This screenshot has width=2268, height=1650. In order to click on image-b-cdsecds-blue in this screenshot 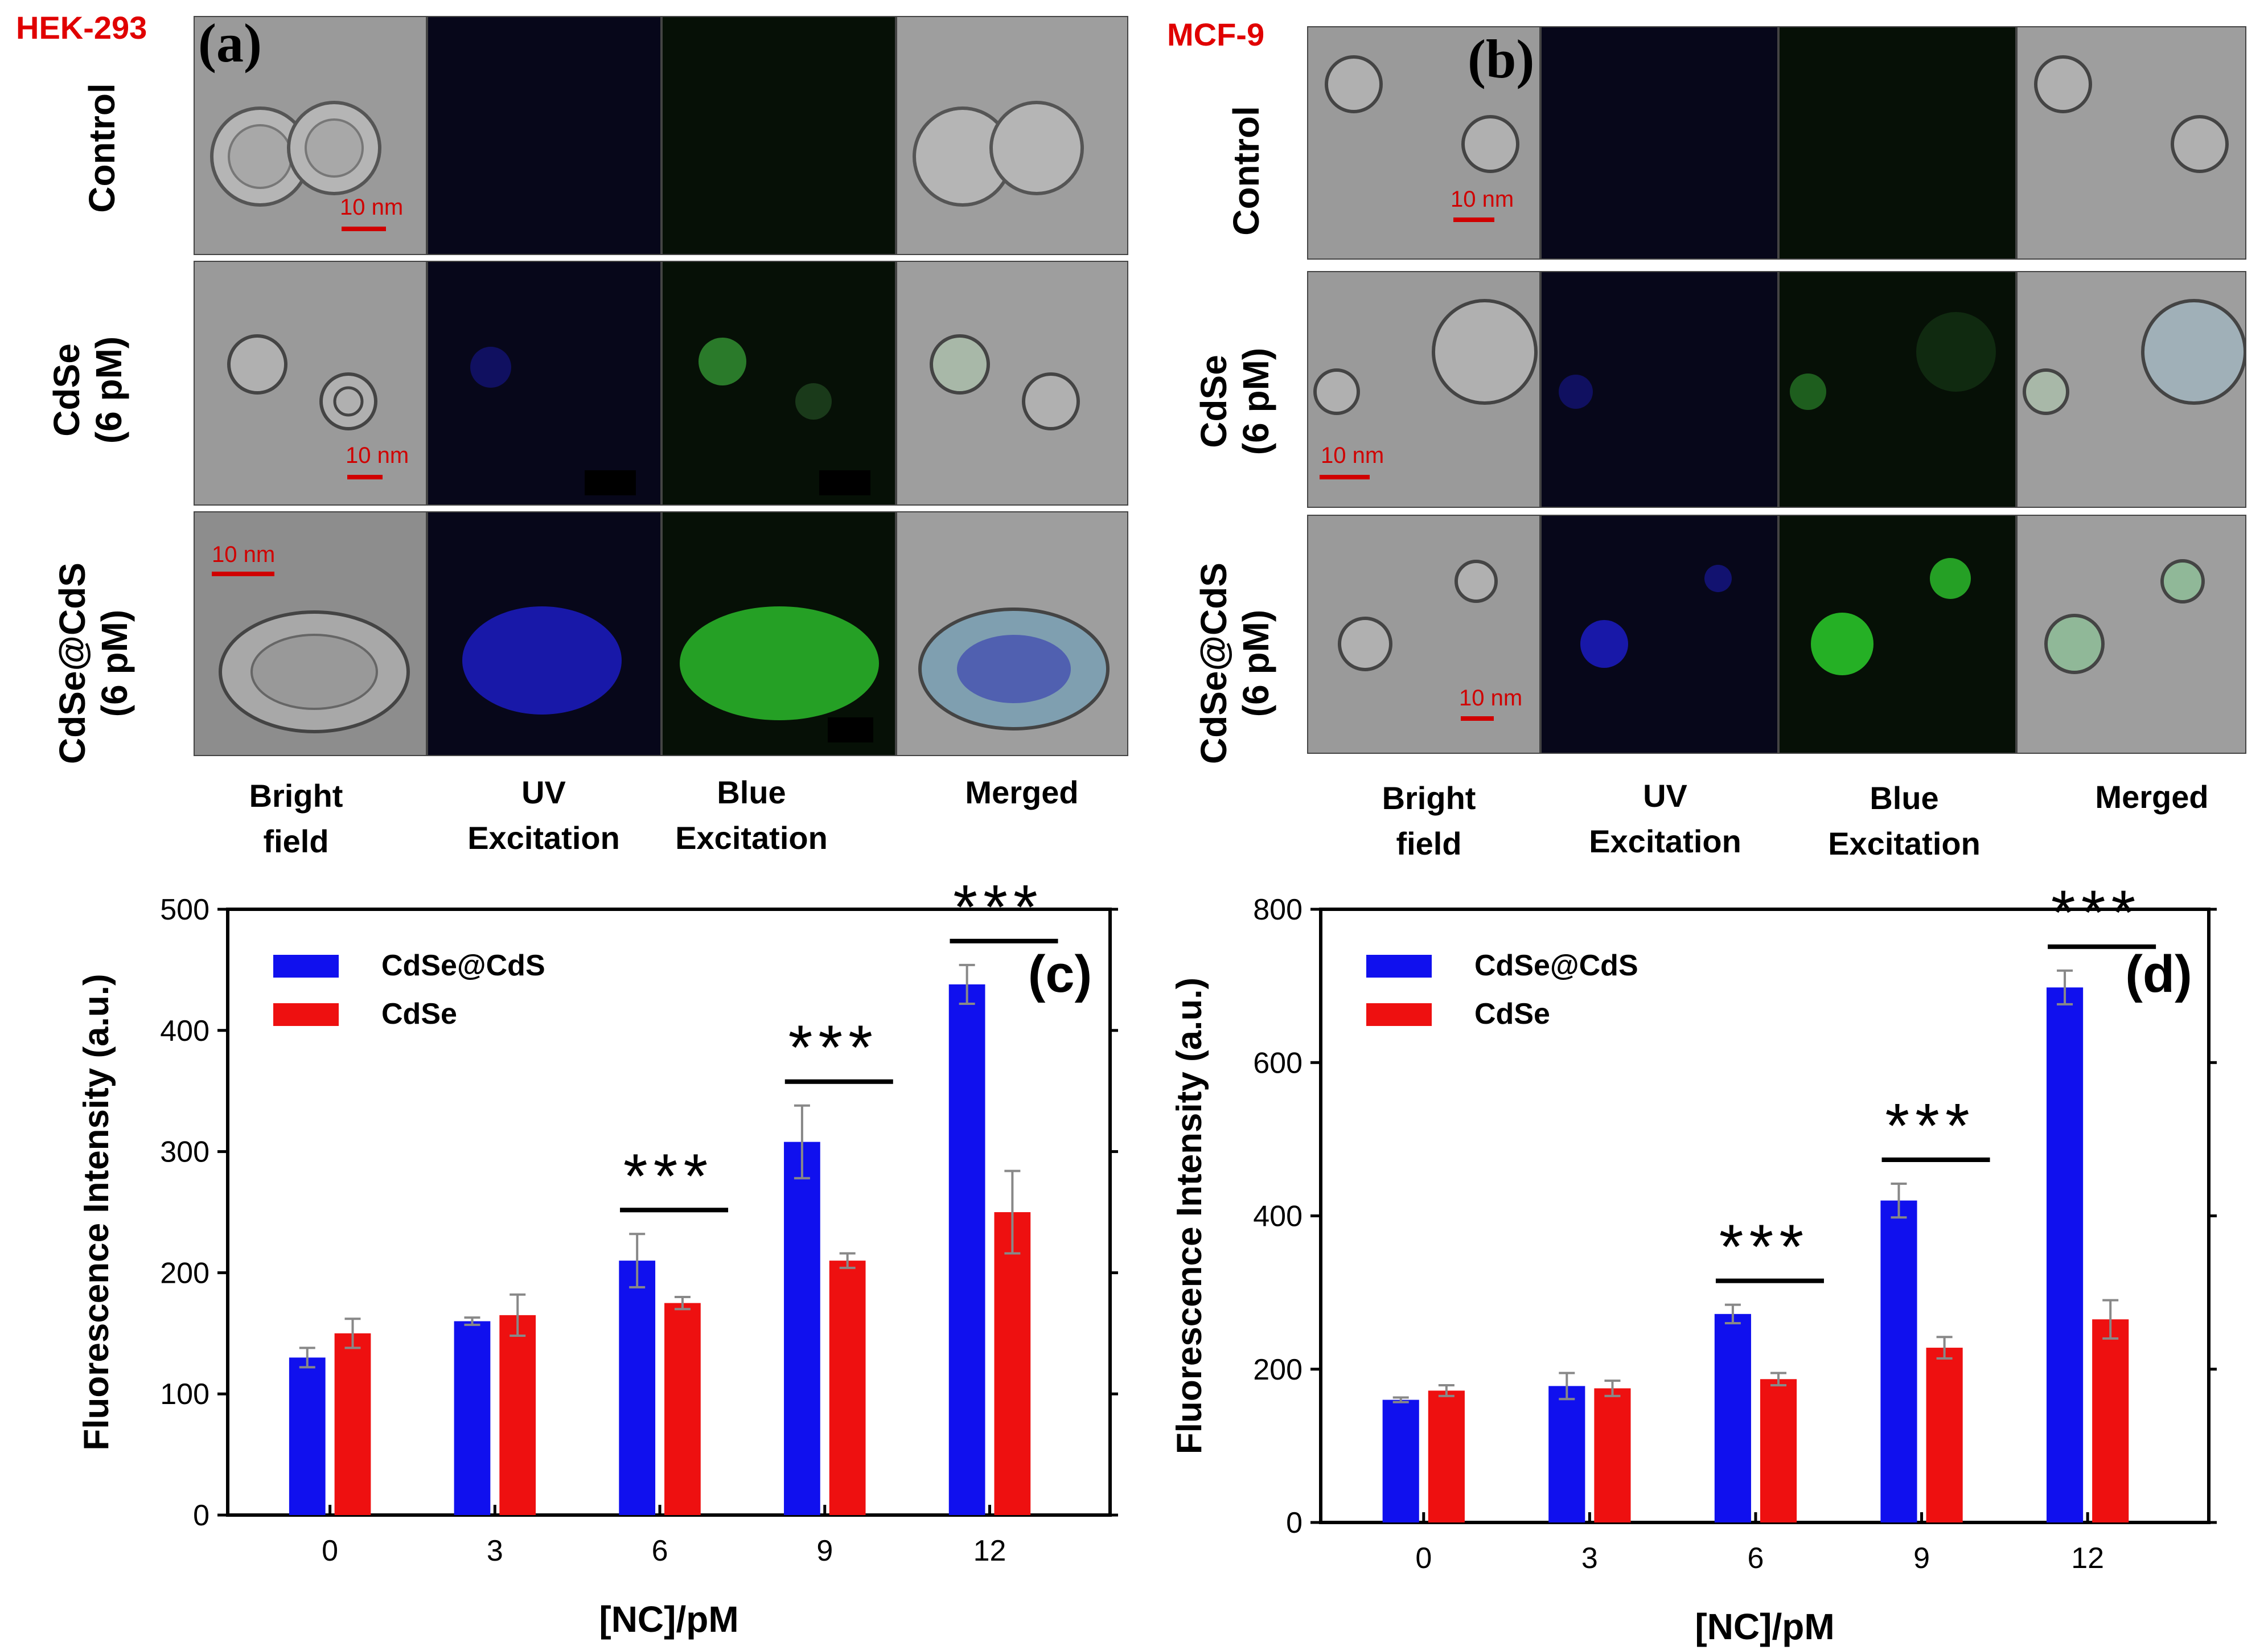, I will do `click(1897, 635)`.